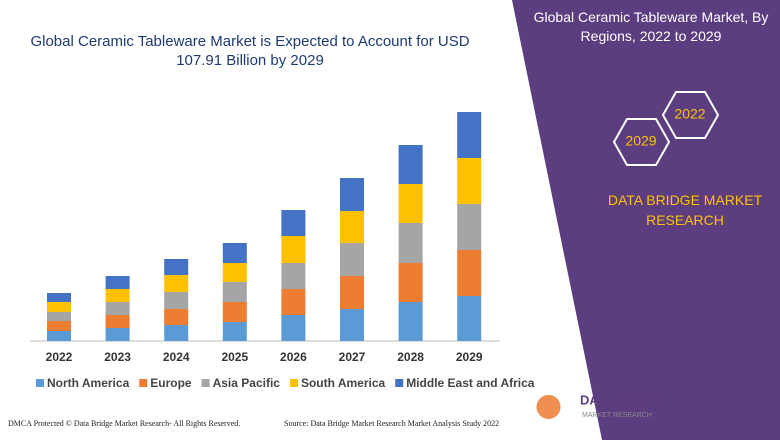  I want to click on legend-label: North America, so click(88, 383).